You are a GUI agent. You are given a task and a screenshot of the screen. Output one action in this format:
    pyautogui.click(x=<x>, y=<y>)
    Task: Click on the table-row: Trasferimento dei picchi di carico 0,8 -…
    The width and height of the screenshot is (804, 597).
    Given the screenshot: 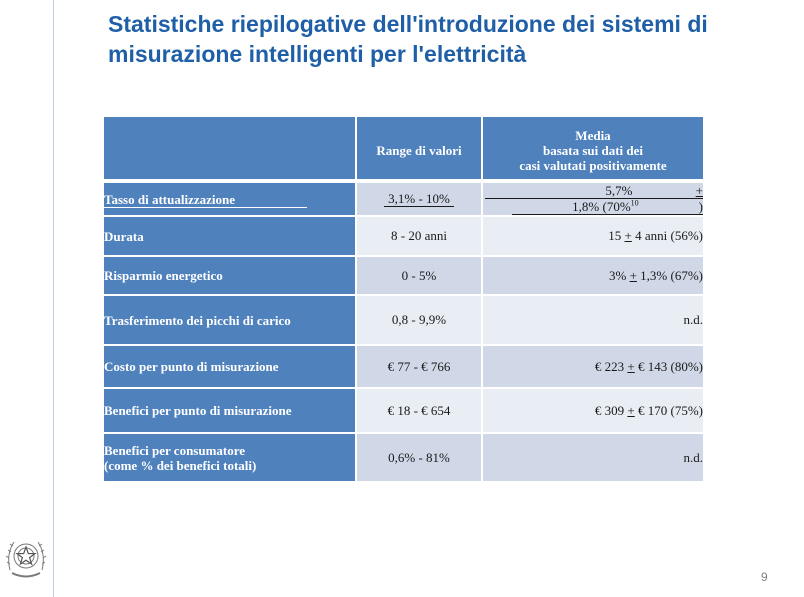 What is the action you would take?
    pyautogui.click(x=403, y=321)
    